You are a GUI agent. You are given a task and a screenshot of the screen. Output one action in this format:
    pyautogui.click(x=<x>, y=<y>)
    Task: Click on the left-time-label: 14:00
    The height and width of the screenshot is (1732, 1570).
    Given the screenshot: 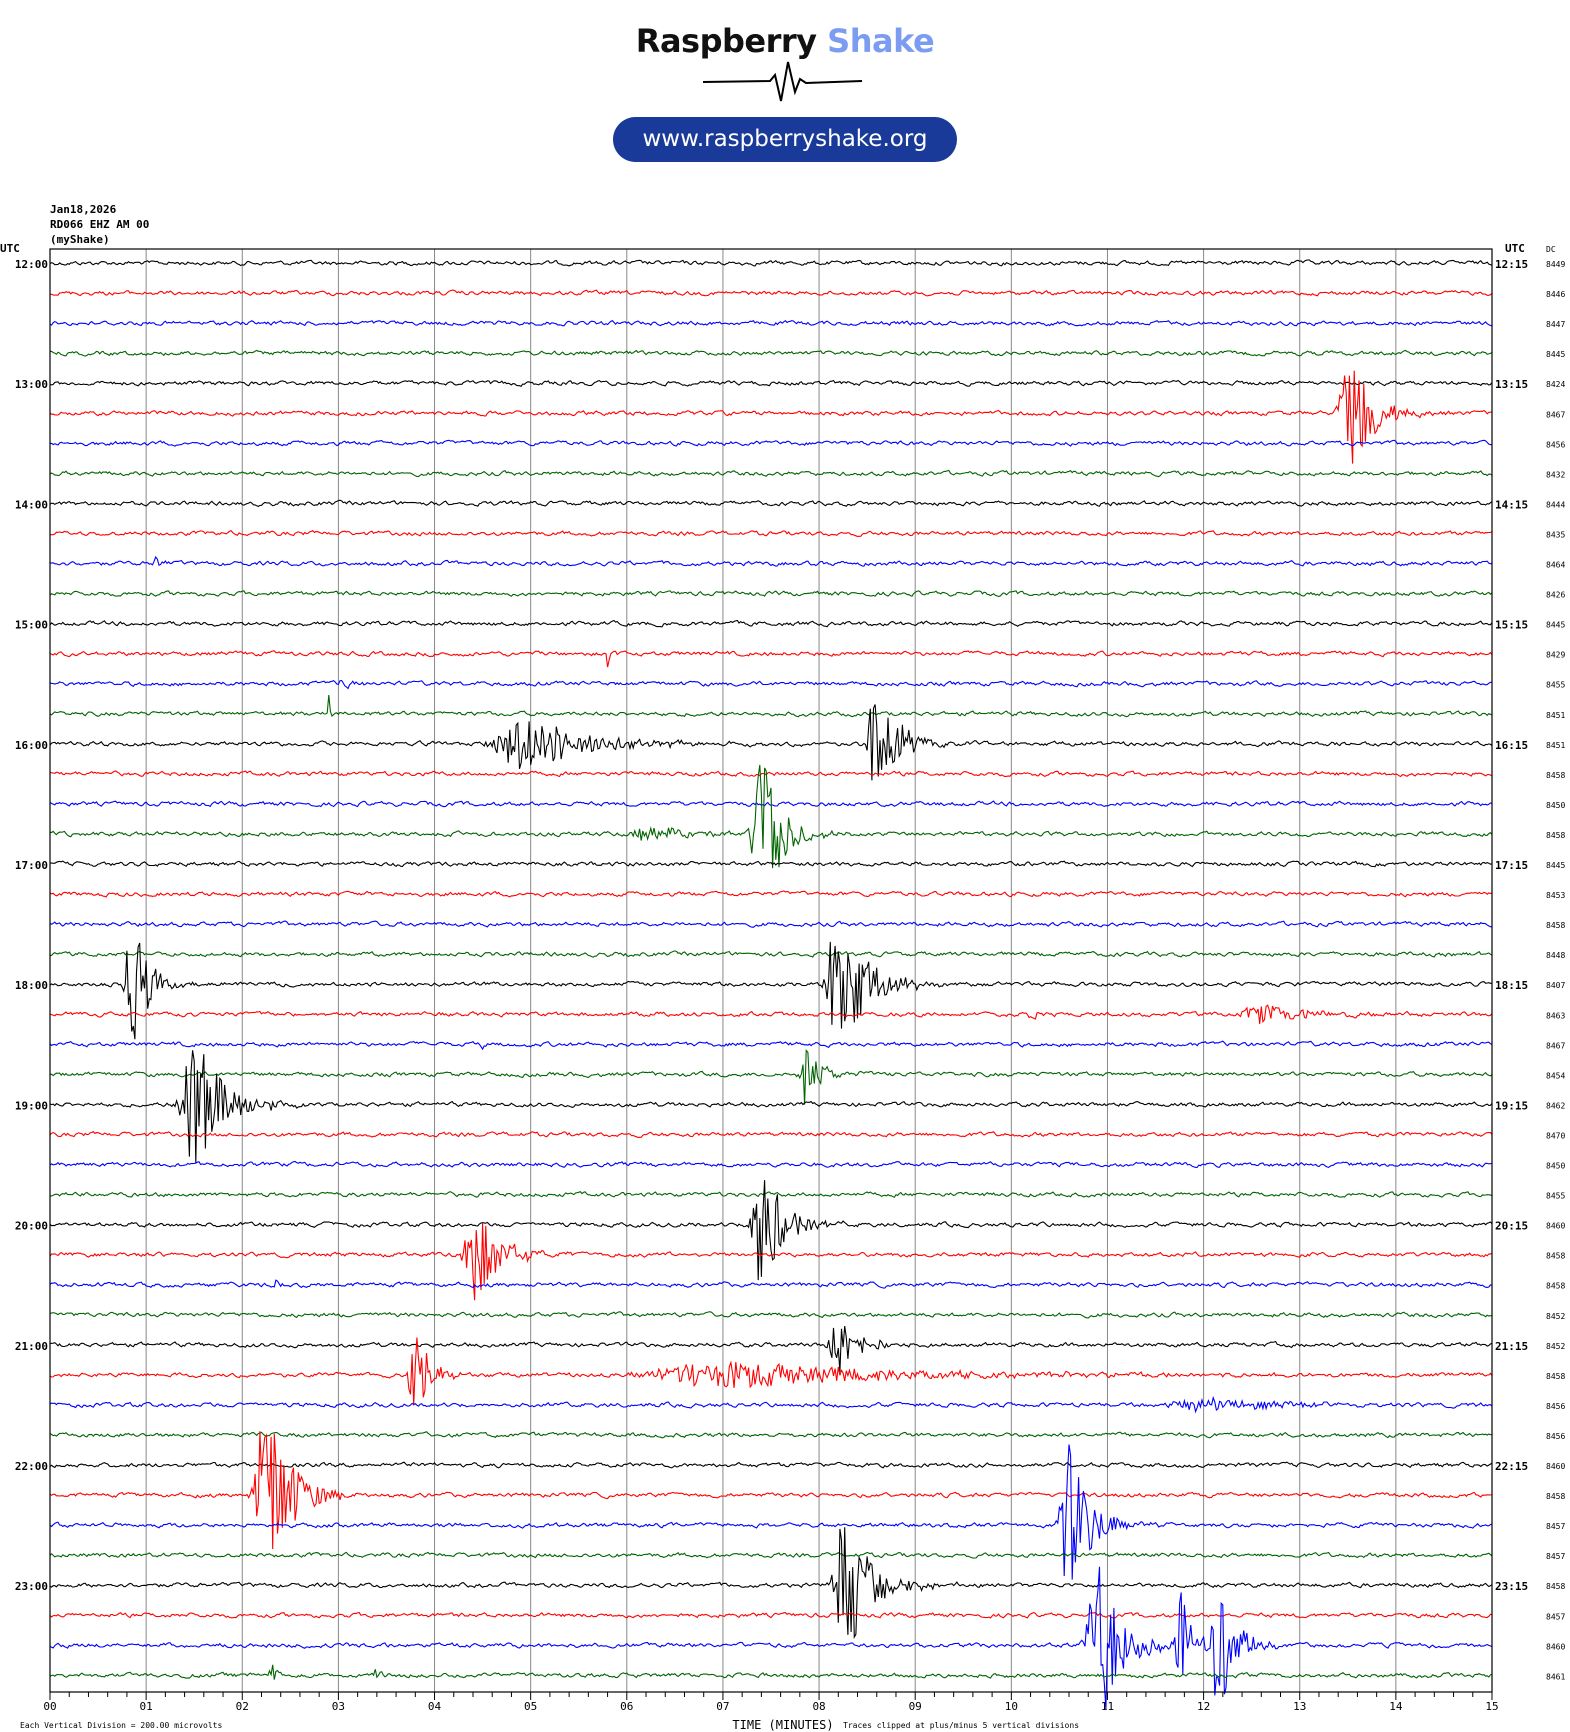 What is the action you would take?
    pyautogui.click(x=31, y=504)
    